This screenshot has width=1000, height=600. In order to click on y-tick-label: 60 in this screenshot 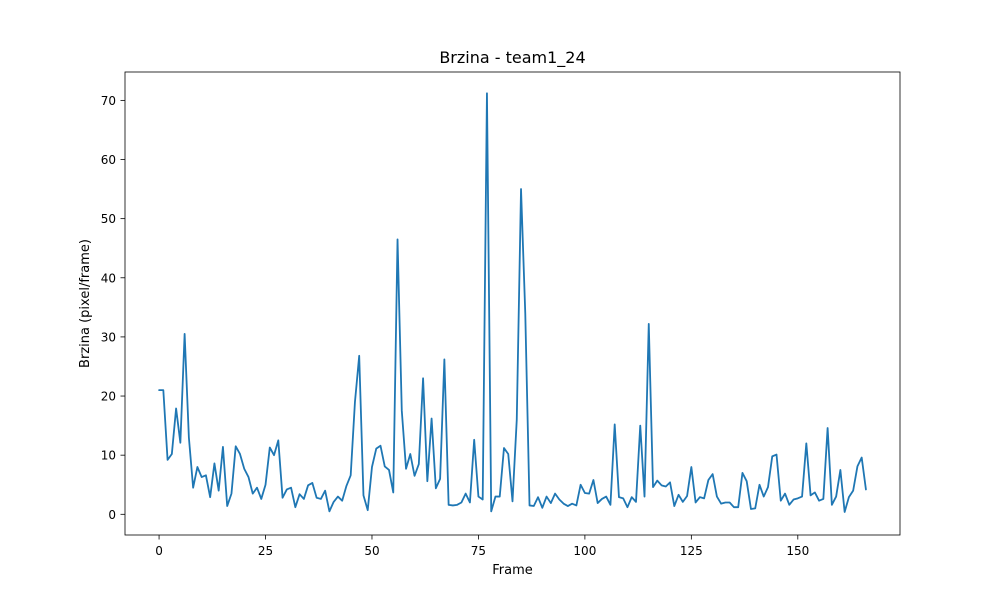, I will do `click(108, 160)`.